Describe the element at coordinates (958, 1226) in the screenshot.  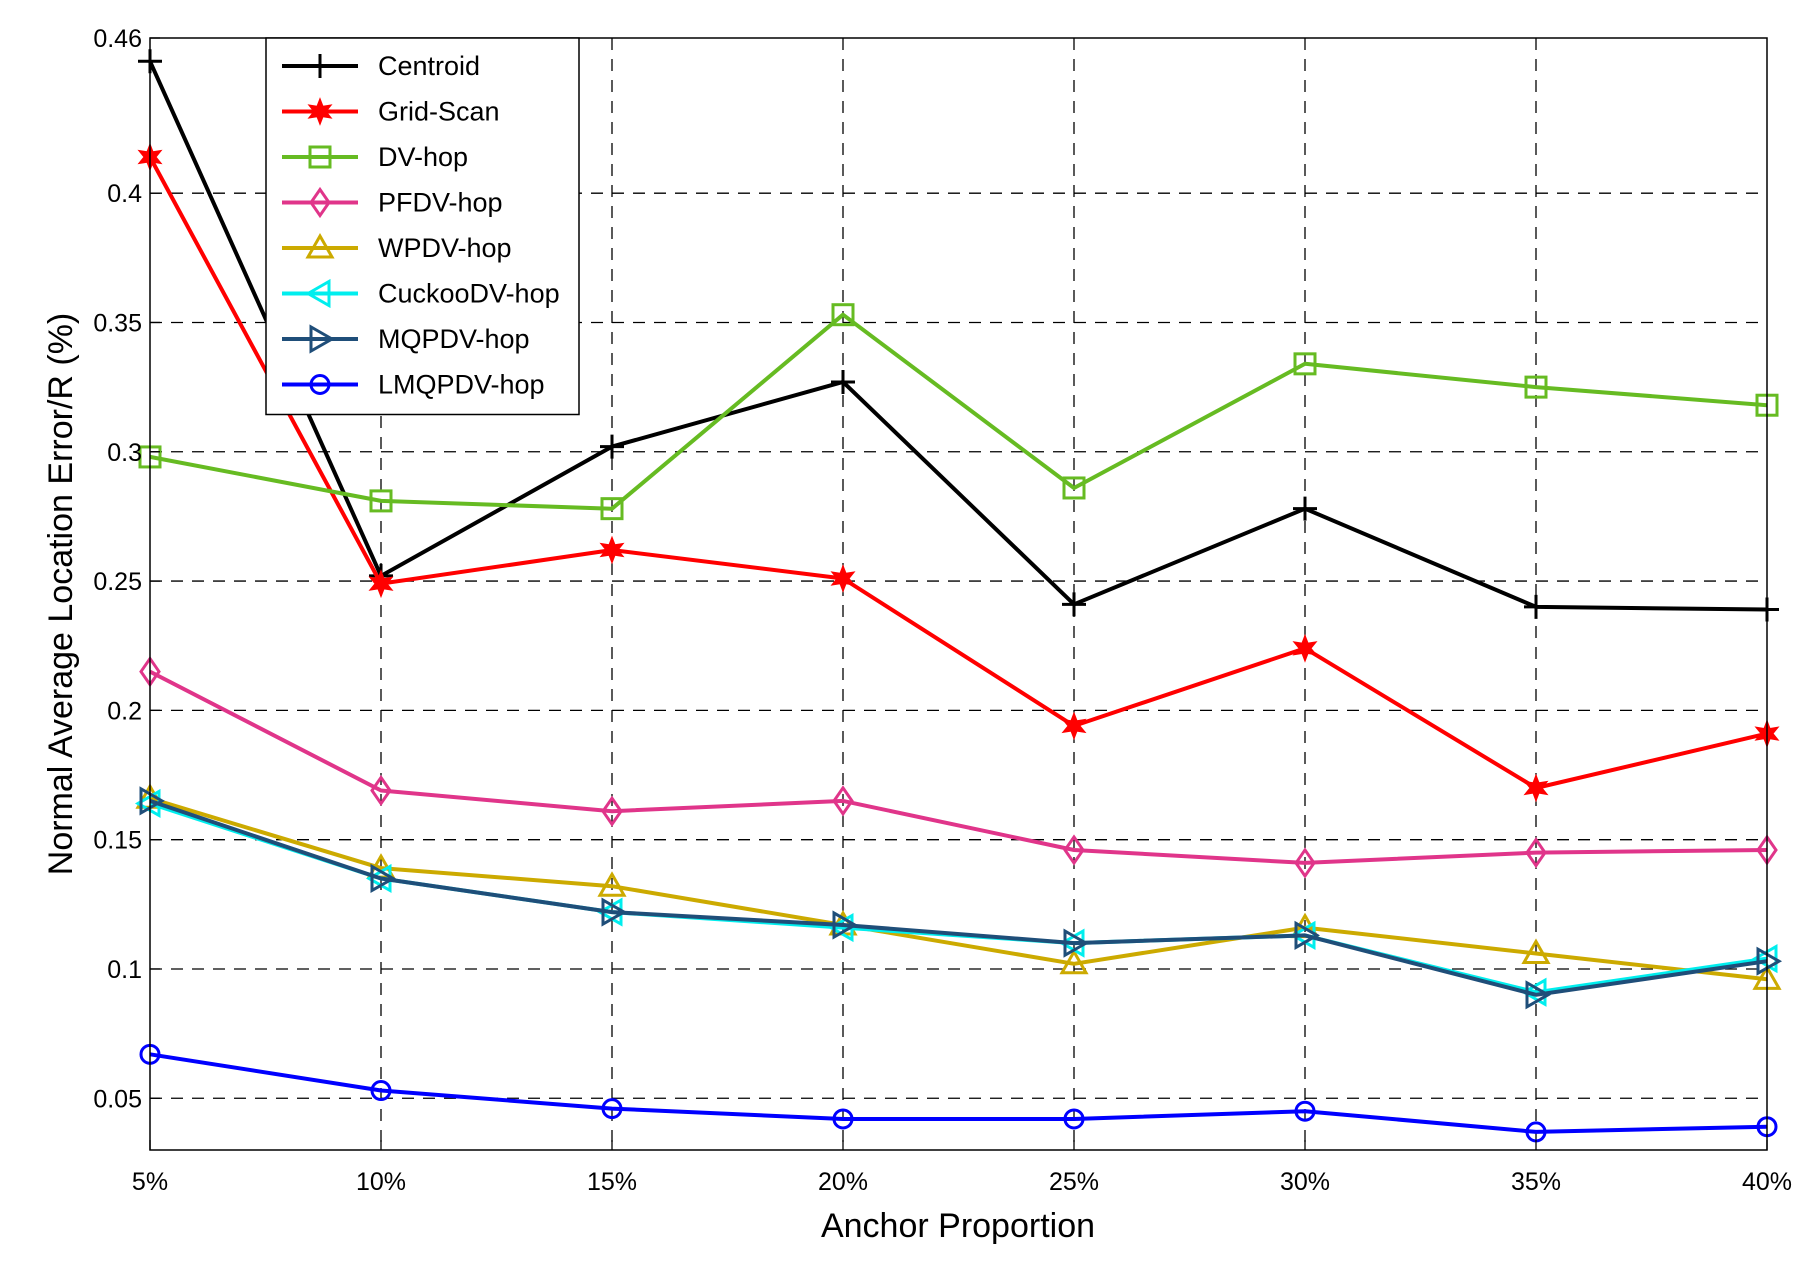
I see `x-axis-label: Anchor Proportion` at that location.